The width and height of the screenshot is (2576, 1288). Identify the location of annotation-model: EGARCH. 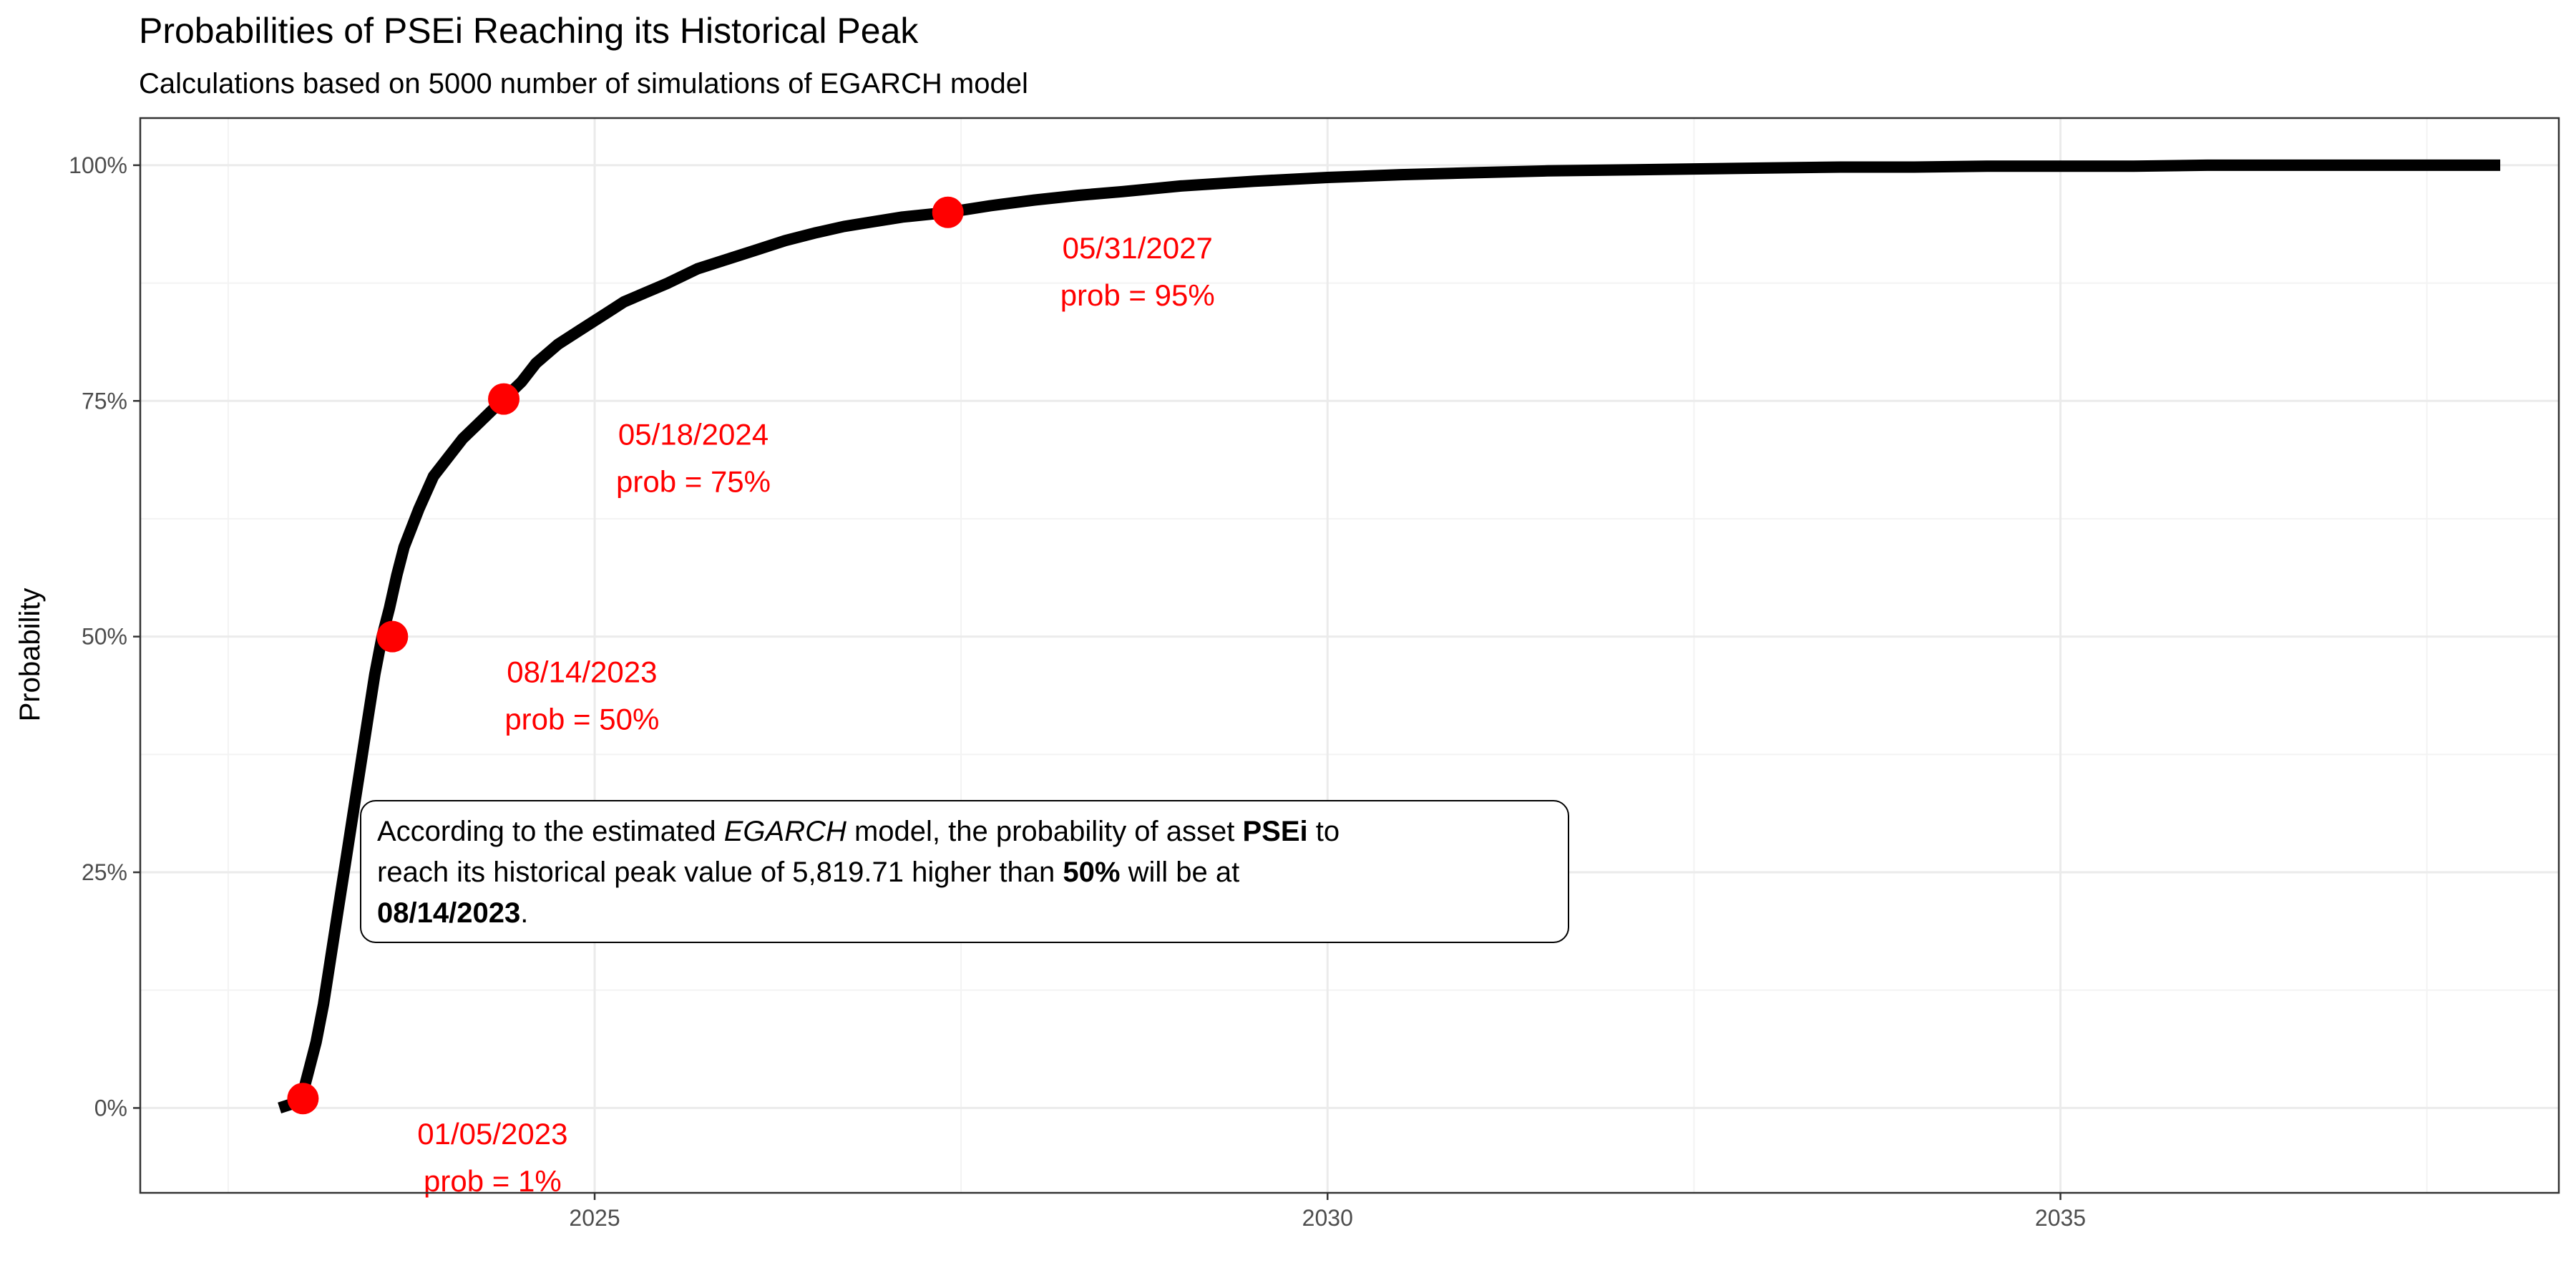
(785, 831).